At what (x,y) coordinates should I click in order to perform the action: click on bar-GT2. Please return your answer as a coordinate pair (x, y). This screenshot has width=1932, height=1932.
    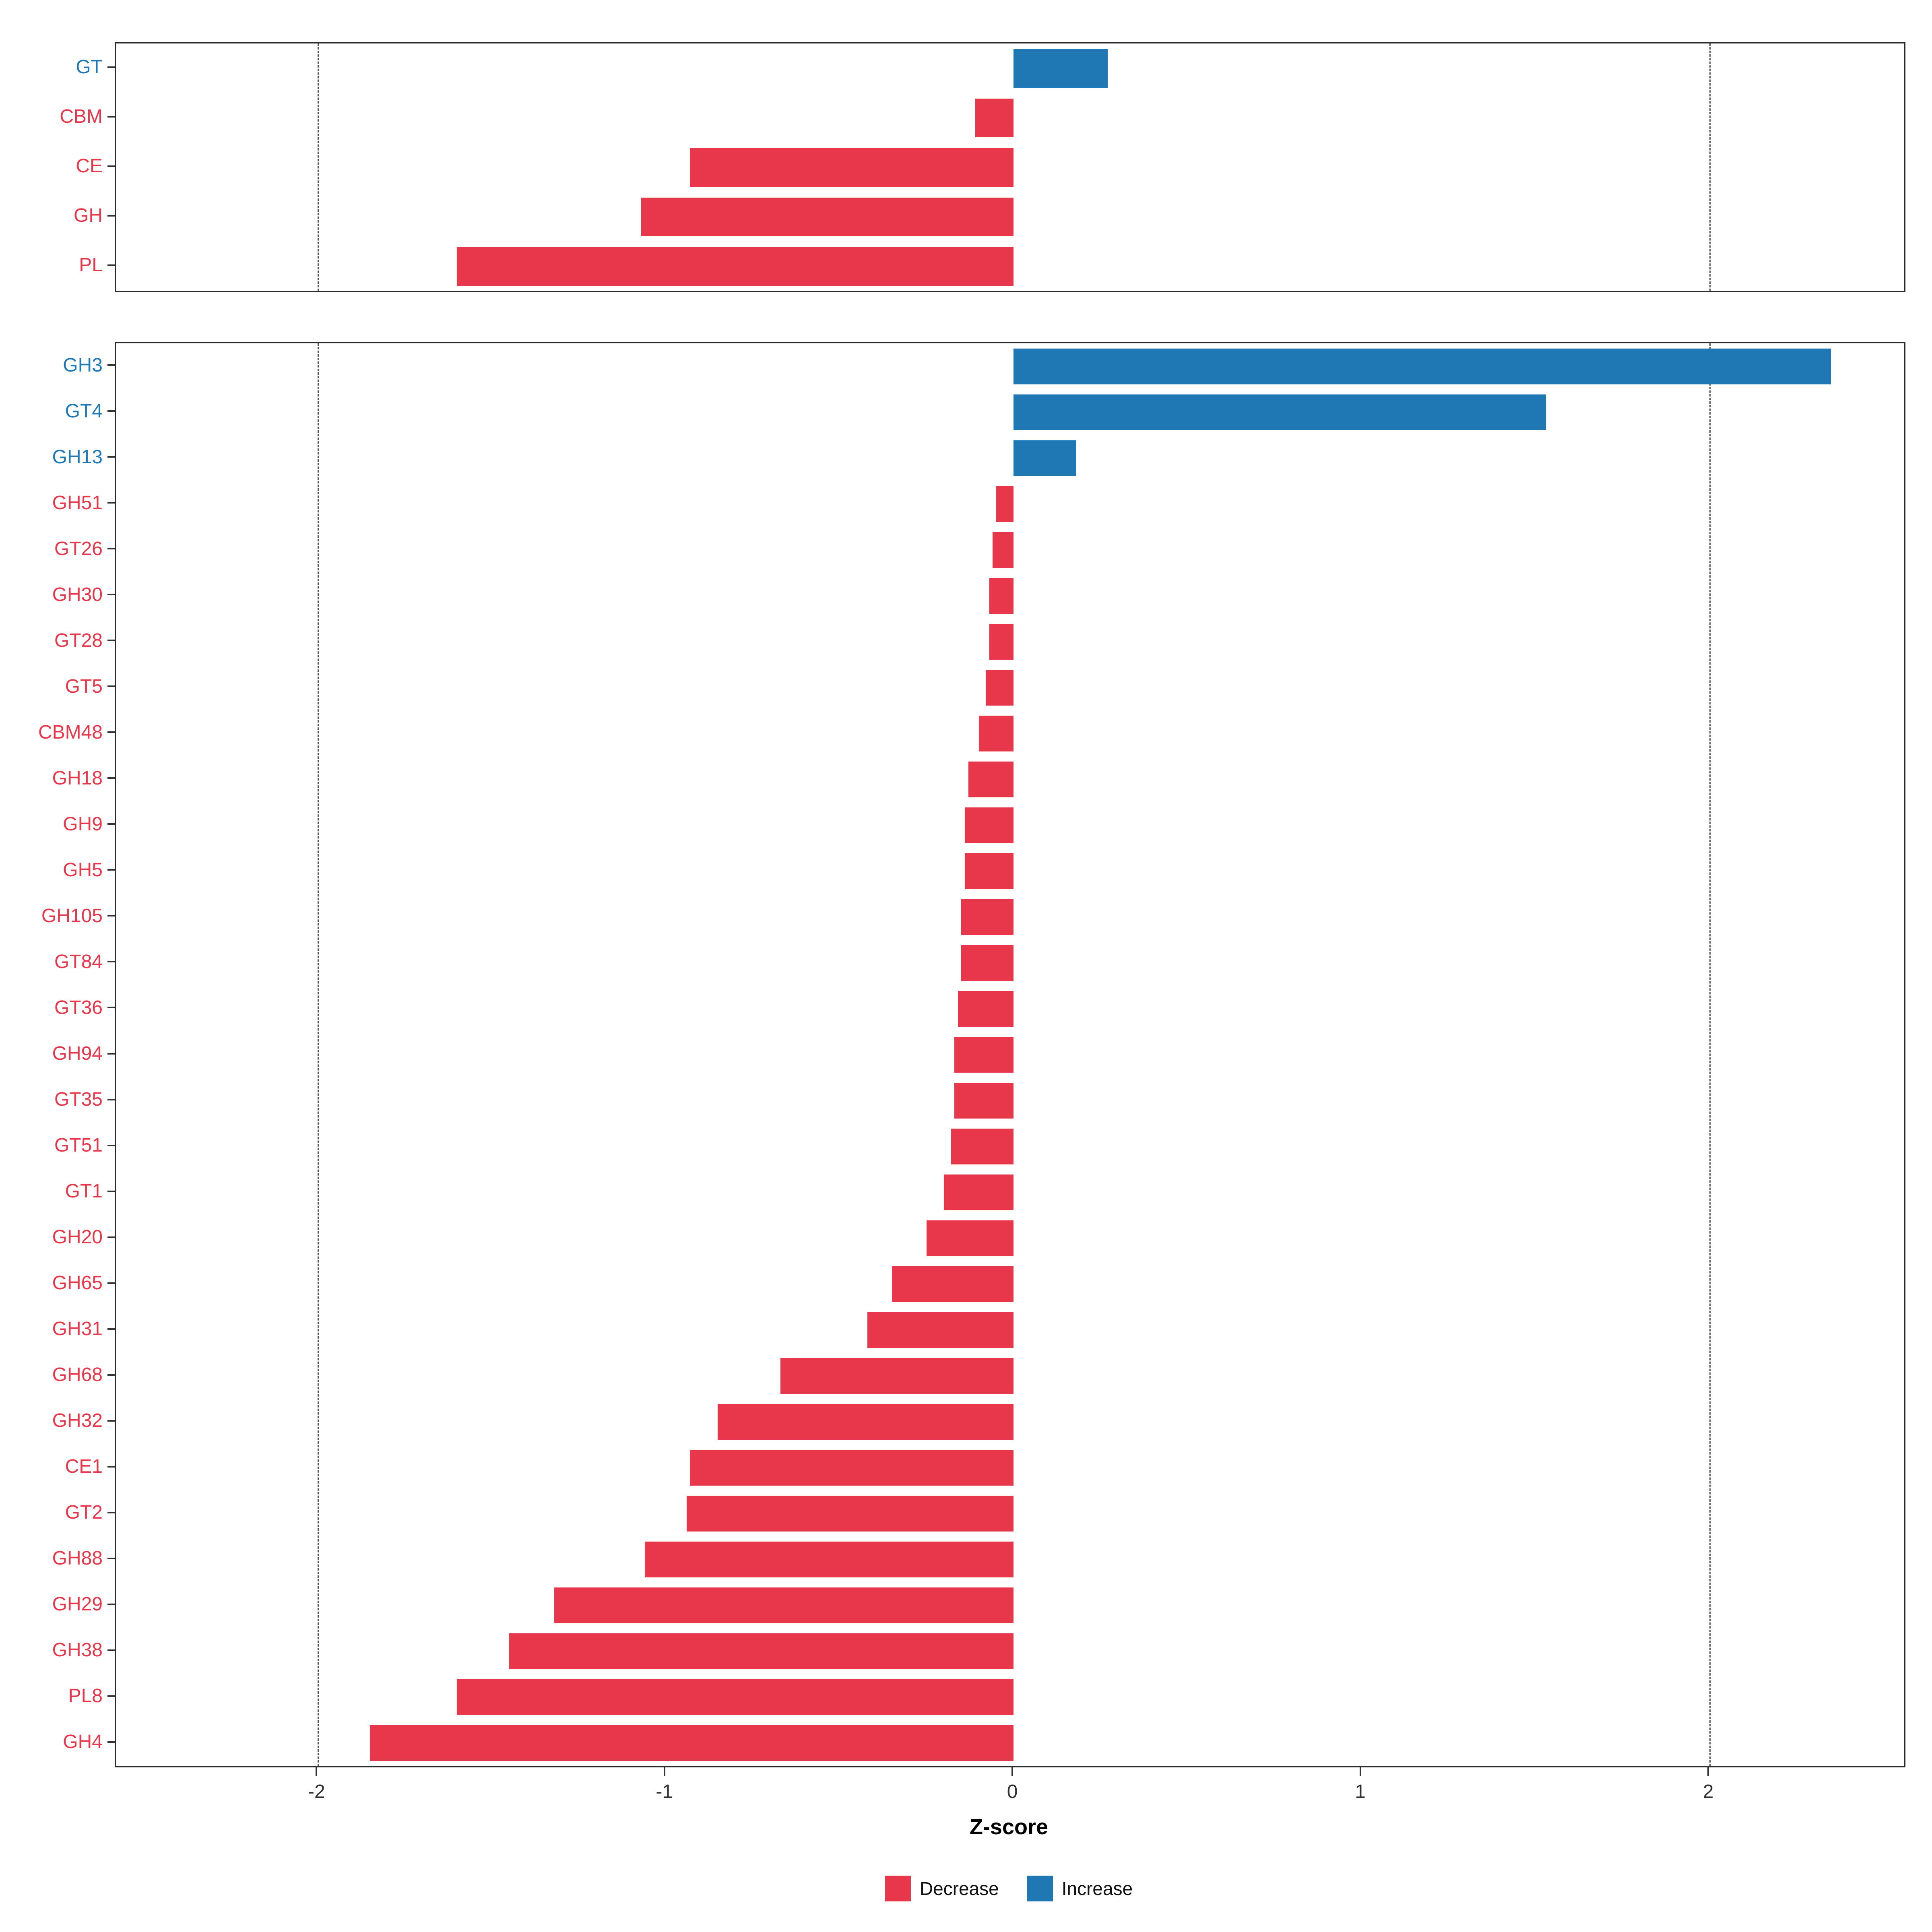
    Looking at the image, I should click on (850, 1514).